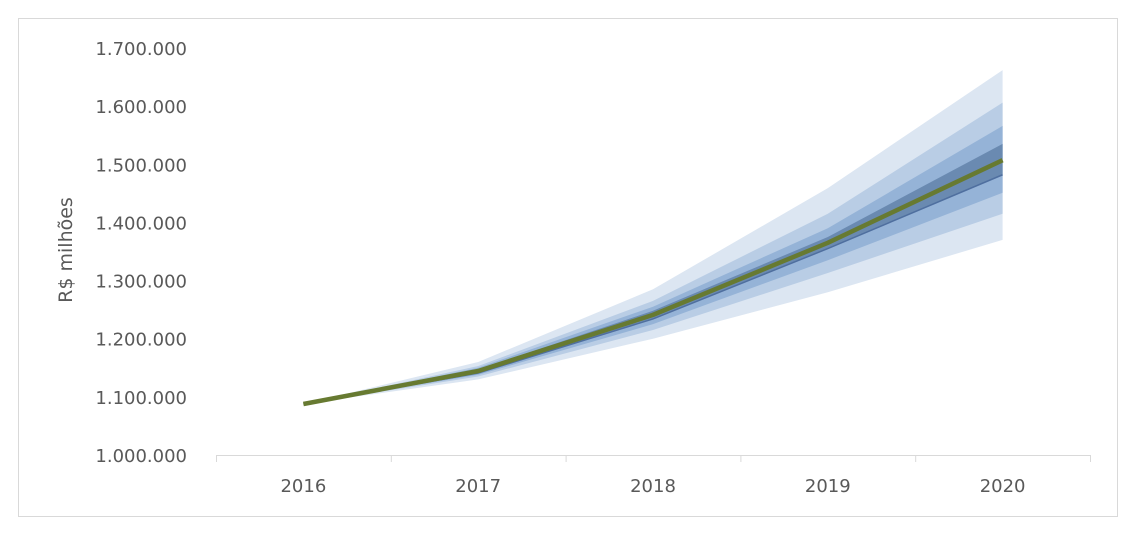 This screenshot has width=1135, height=542. Describe the element at coordinates (141, 223) in the screenshot. I see `y-tick-label: 1.400.000` at that location.